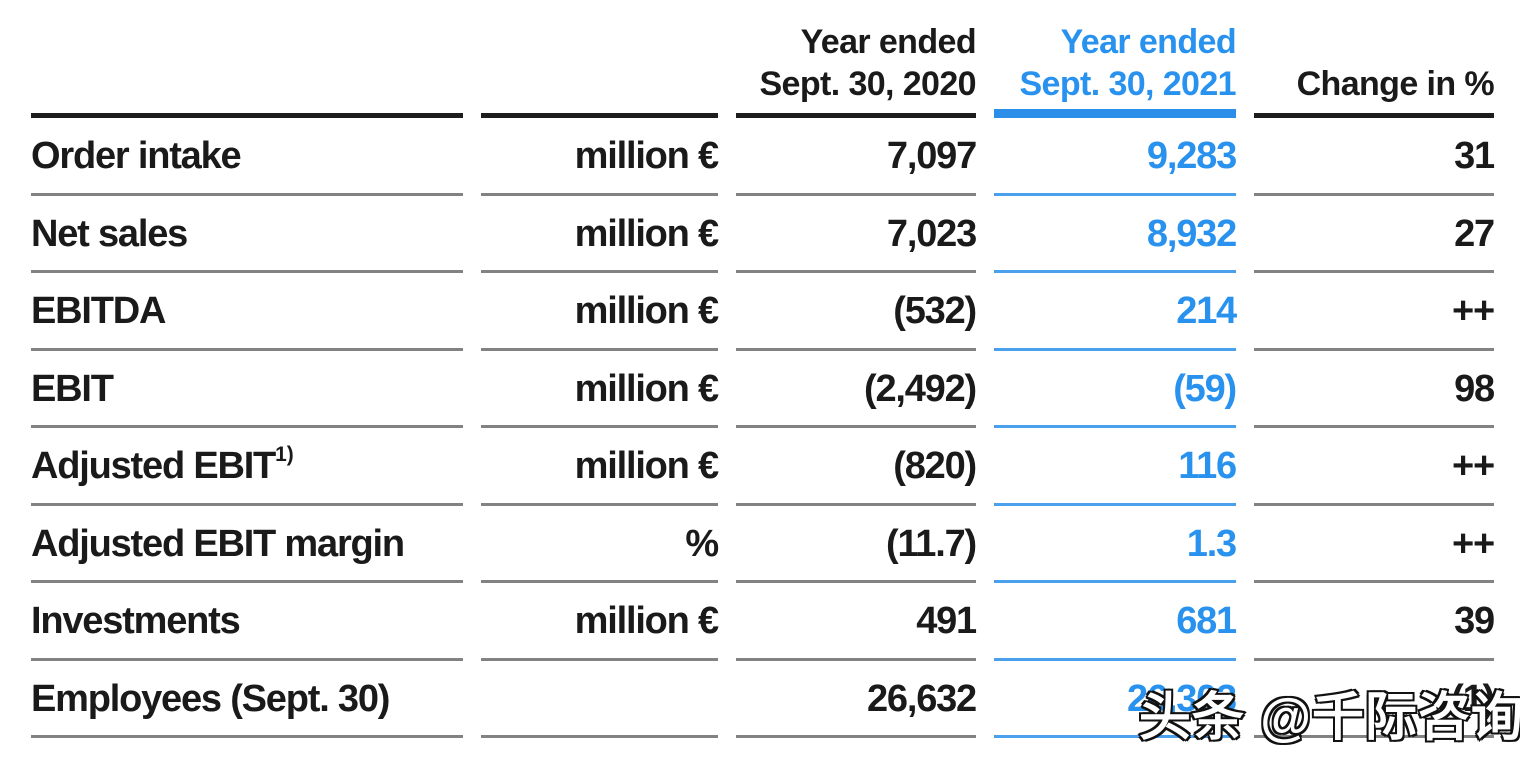  What do you see at coordinates (1395, 84) in the screenshot?
I see `header-change-label: Change in %` at bounding box center [1395, 84].